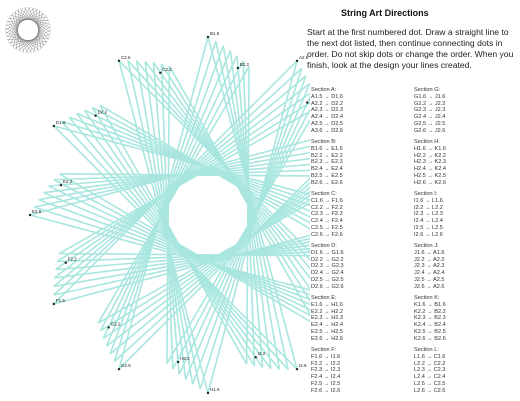 This screenshot has height=401, width=520. What do you see at coordinates (430, 148) in the screenshot?
I see `direction: H1.6 → K1.6` at bounding box center [430, 148].